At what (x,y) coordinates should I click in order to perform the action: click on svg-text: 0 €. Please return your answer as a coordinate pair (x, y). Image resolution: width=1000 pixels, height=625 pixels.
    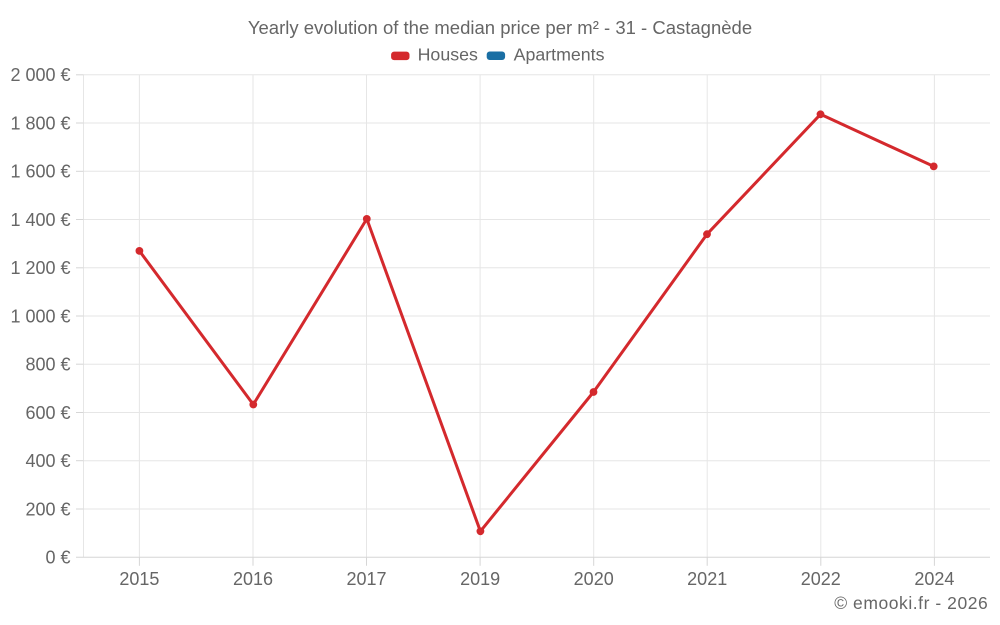
    Looking at the image, I should click on (57, 558).